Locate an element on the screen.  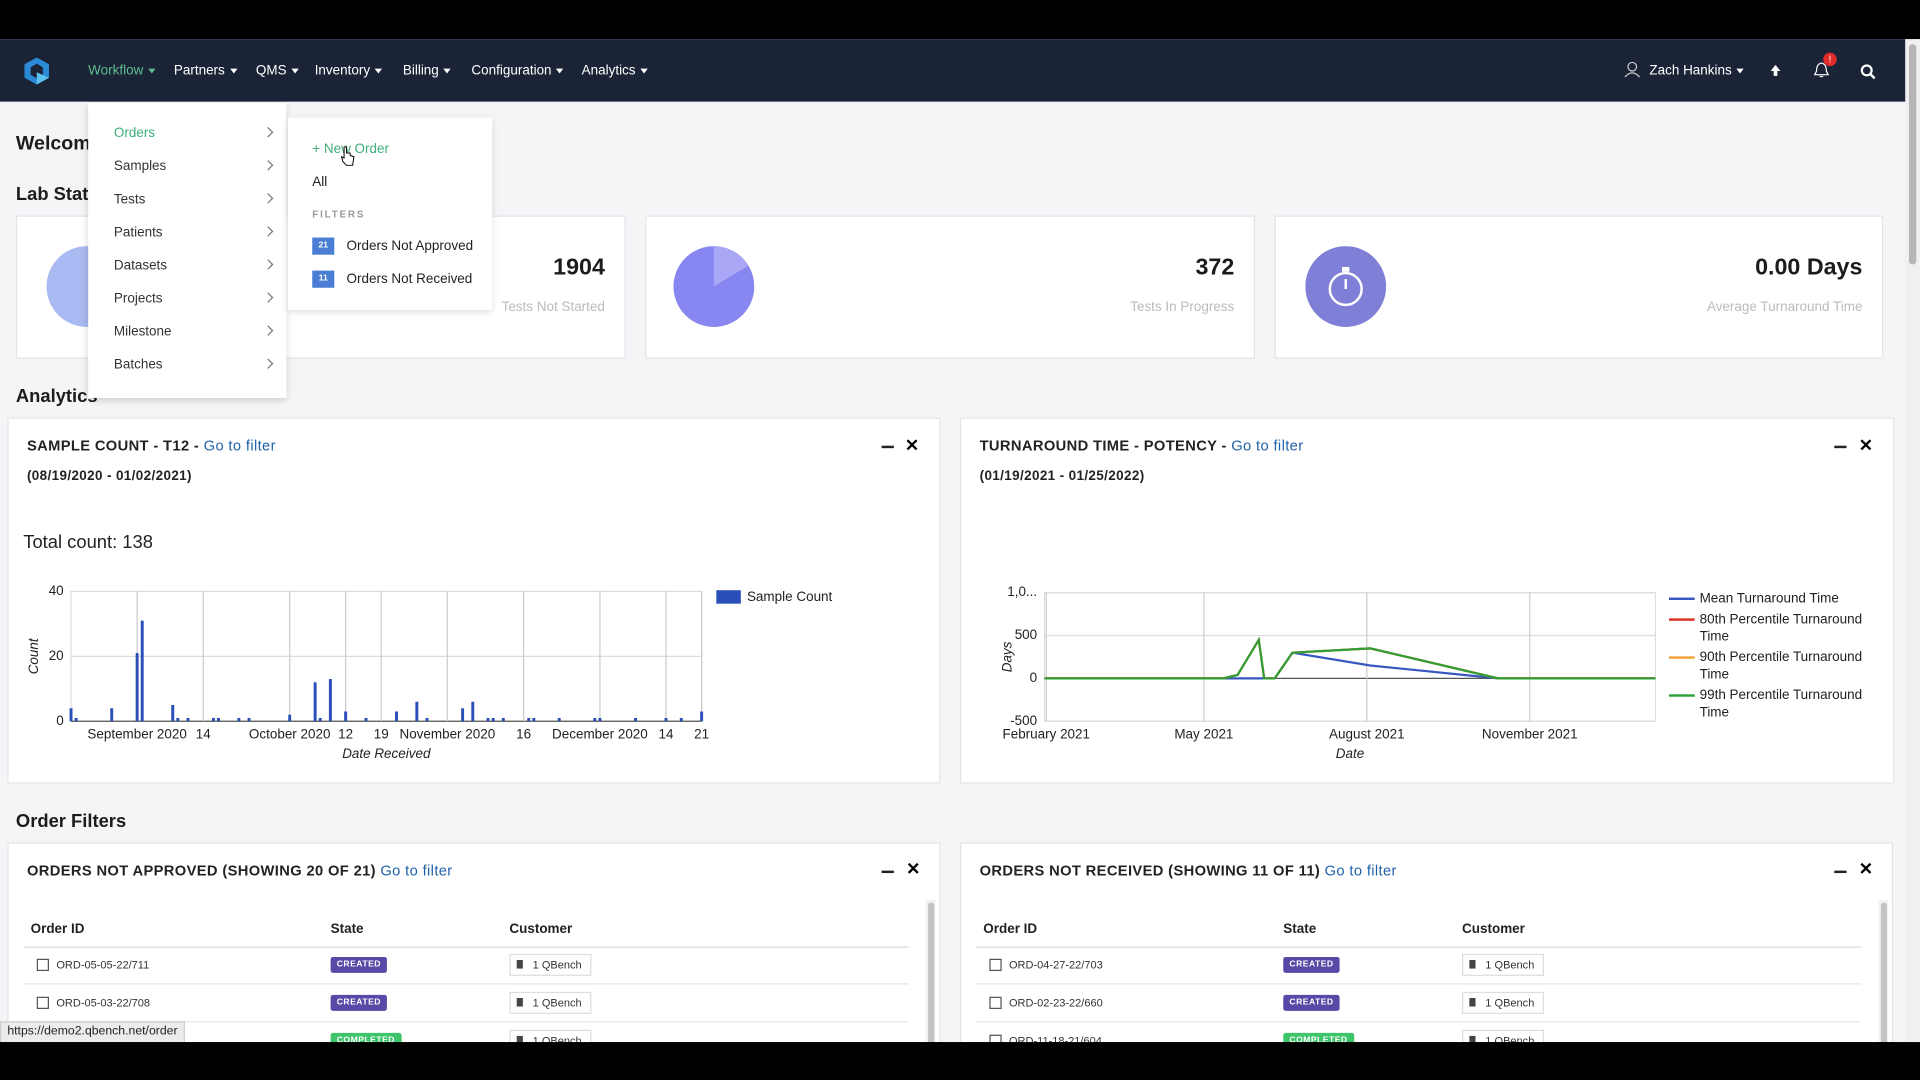
nav-item: Billing is located at coordinates (427, 71).